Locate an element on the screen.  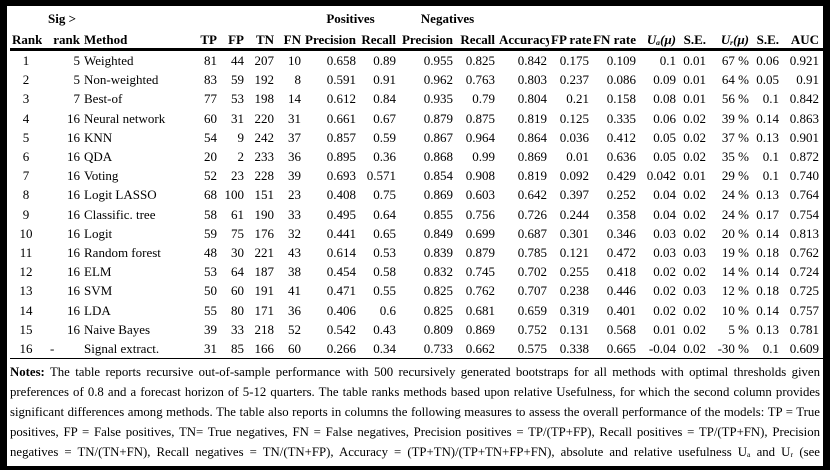
table-cell: 37 % is located at coordinates (735, 137).